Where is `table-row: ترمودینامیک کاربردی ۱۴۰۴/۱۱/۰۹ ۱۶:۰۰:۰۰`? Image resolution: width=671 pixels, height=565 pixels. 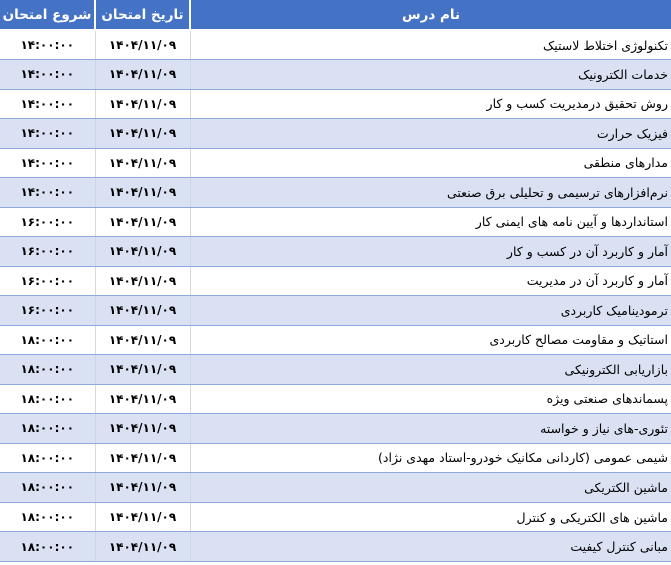 table-row: ترمودینامیک کاربردی ۱۴۰۴/۱۱/۰۹ ۱۶:۰۰:۰۰ is located at coordinates (335, 310).